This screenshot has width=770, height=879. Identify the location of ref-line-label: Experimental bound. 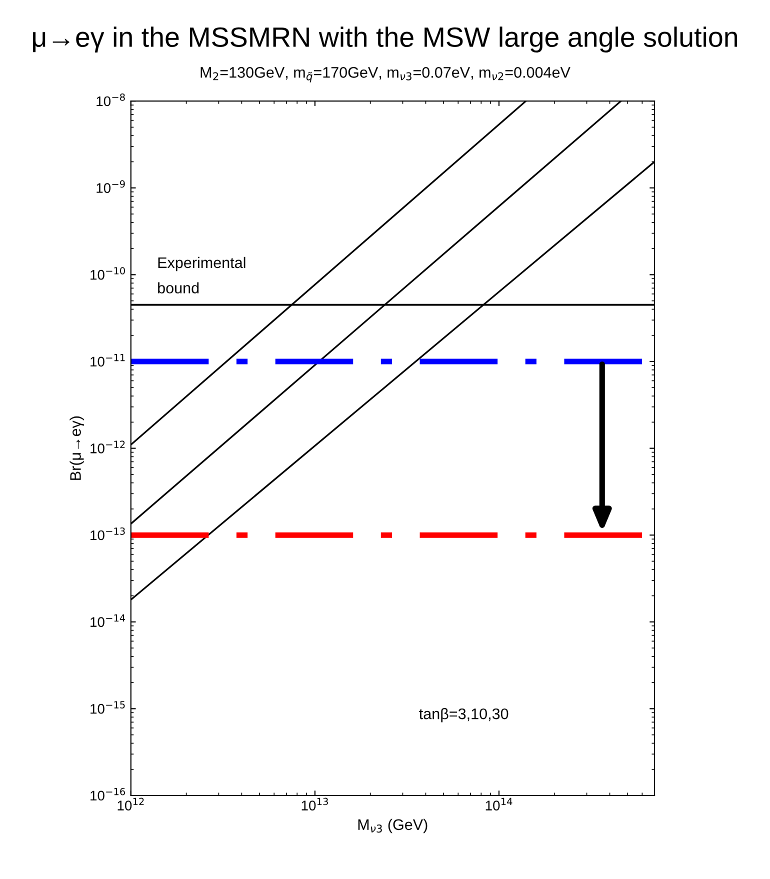
(202, 275).